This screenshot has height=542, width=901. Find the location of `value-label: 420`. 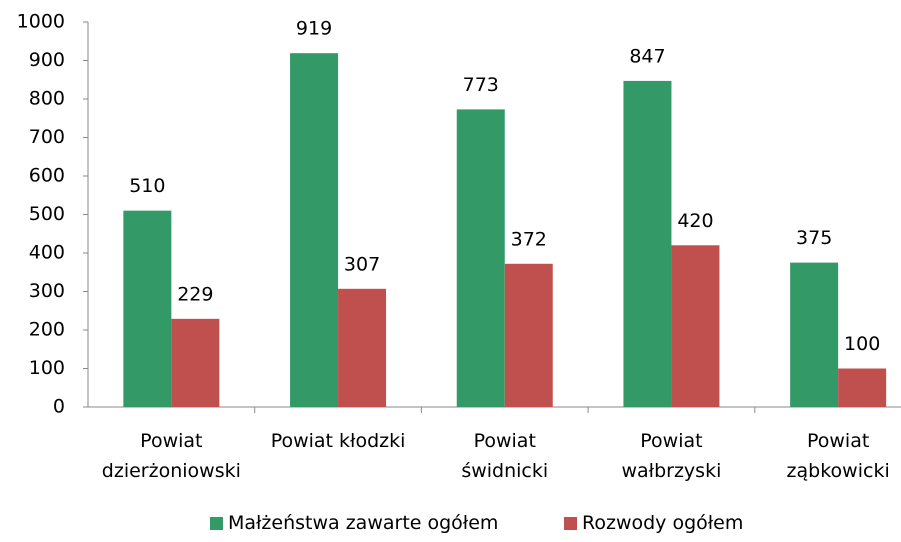

value-label: 420 is located at coordinates (695, 221).